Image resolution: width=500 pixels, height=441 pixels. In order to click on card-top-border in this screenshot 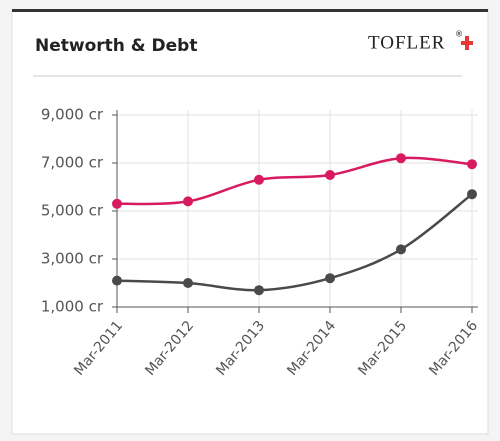, I will do `click(250, 10)`.